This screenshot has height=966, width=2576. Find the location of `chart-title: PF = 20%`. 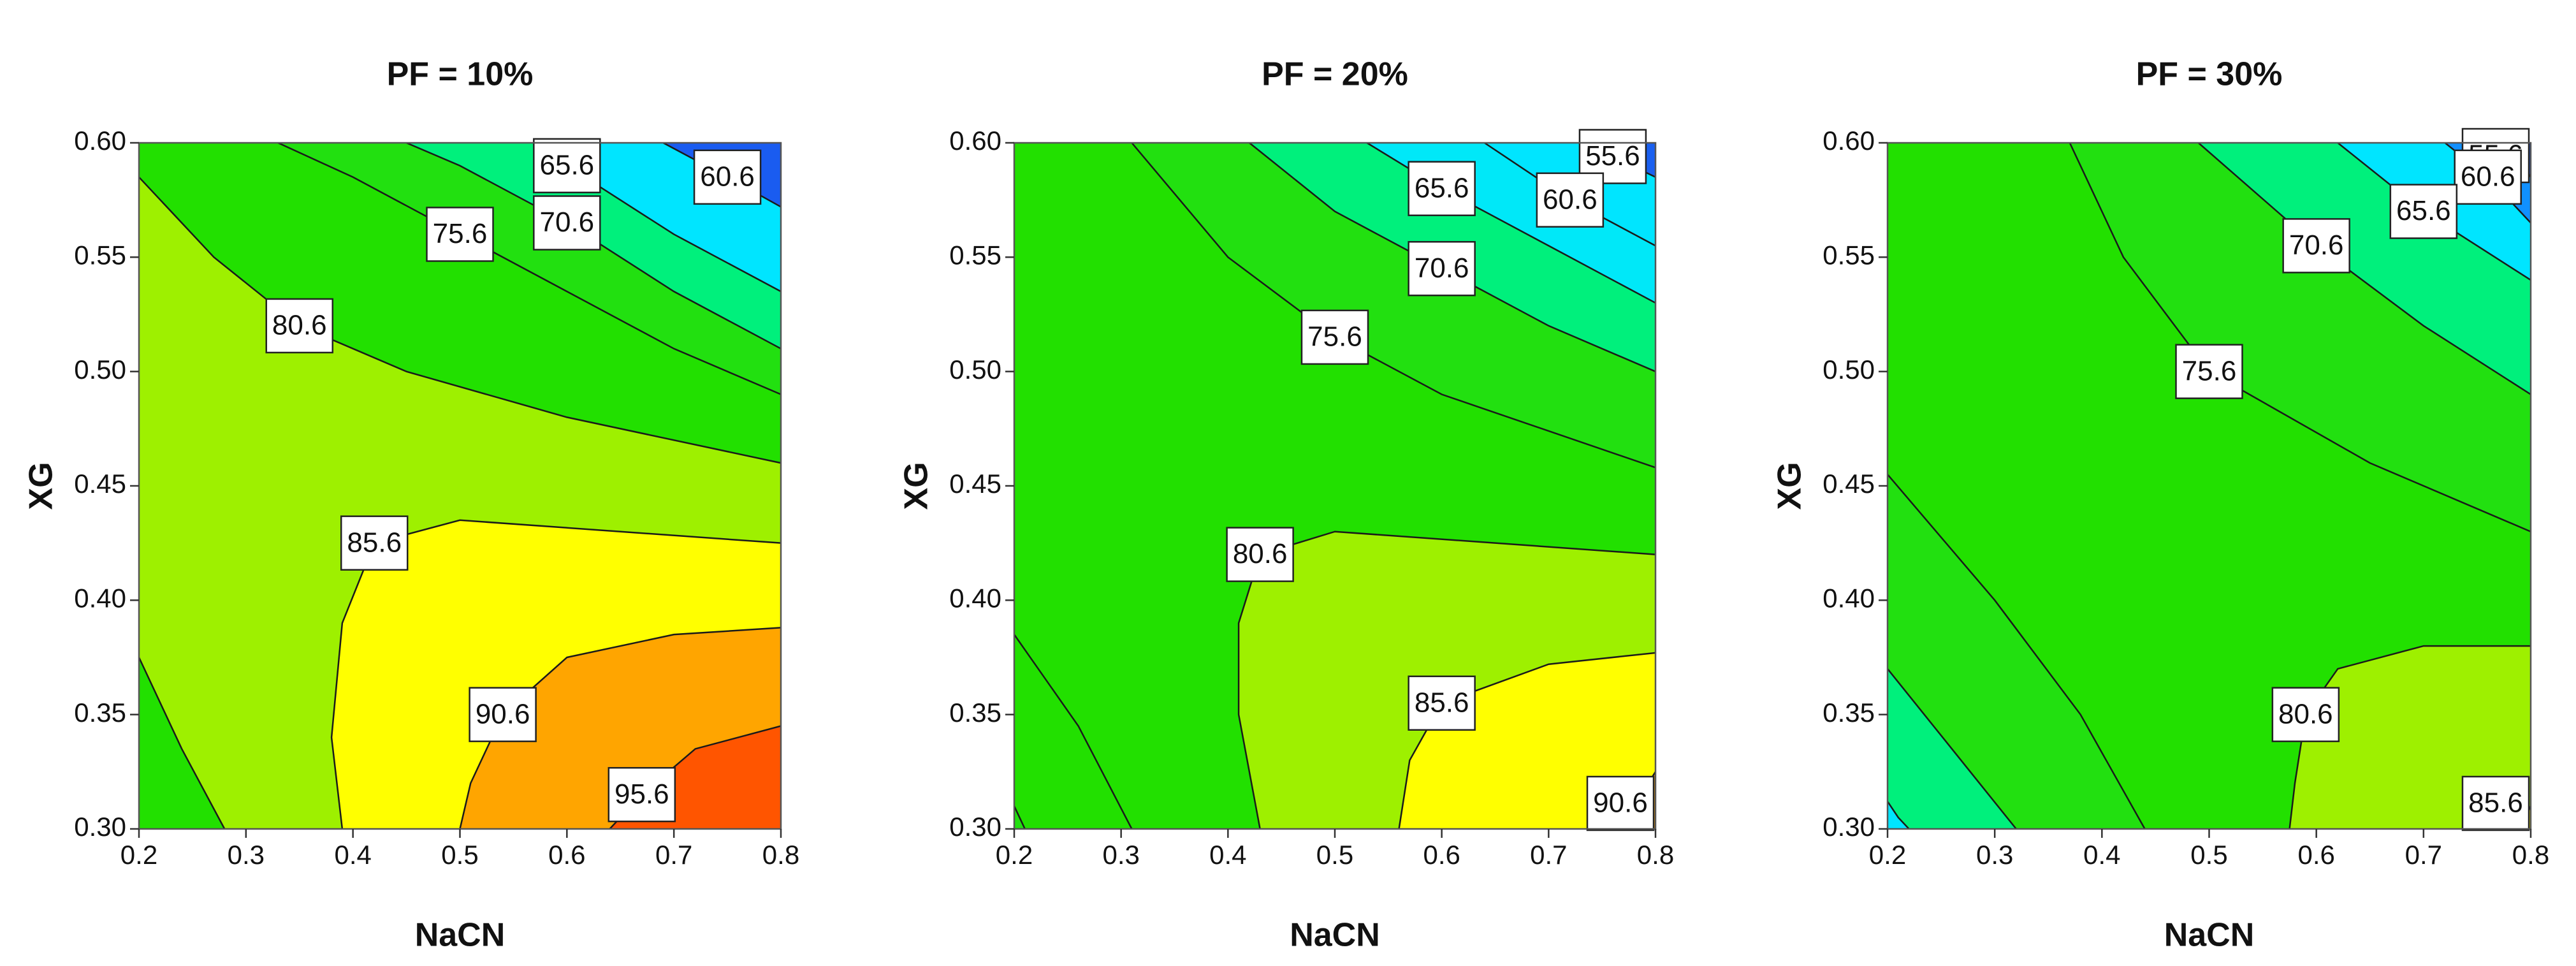

chart-title: PF = 20% is located at coordinates (1335, 74).